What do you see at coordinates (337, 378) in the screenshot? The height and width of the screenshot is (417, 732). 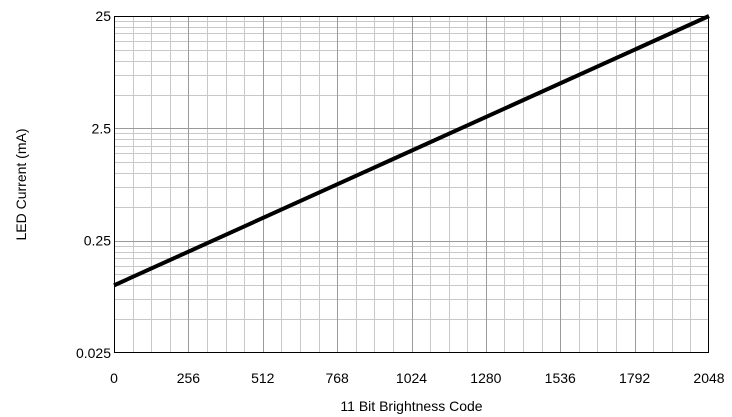 I see `x-tick-label: 768` at bounding box center [337, 378].